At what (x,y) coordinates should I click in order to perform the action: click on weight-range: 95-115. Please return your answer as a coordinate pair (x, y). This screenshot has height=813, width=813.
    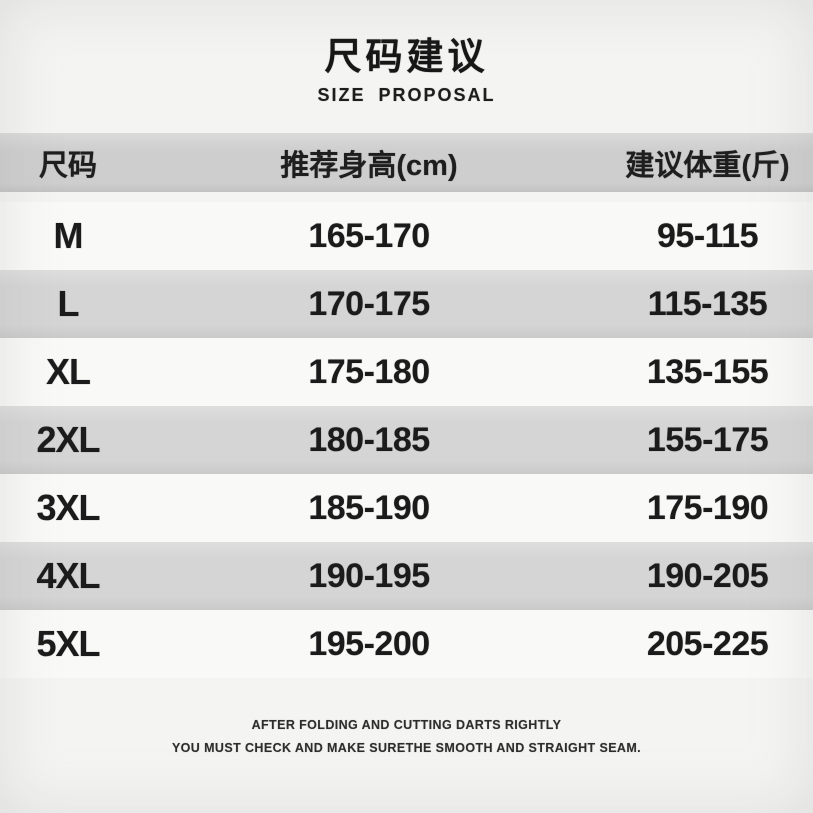
    Looking at the image, I should click on (708, 235).